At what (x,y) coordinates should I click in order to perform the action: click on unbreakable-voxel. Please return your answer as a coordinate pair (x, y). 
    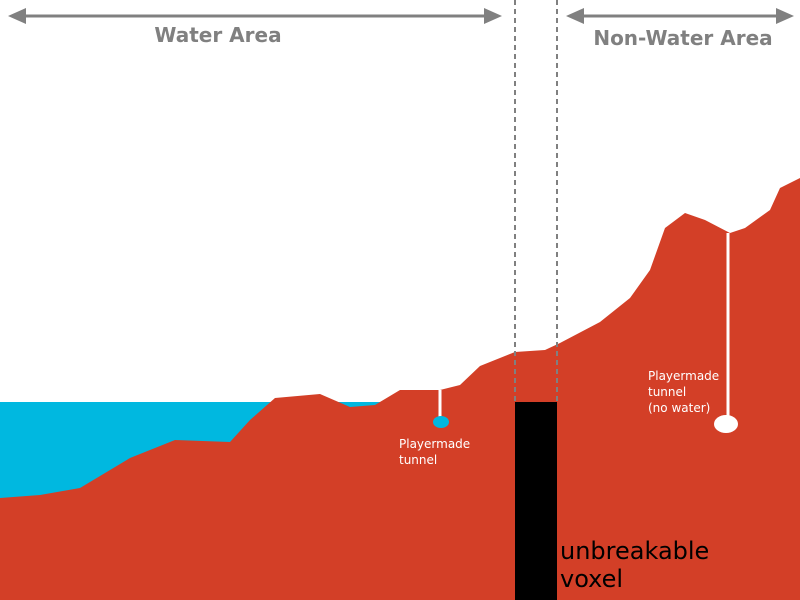
    Looking at the image, I should click on (536, 501).